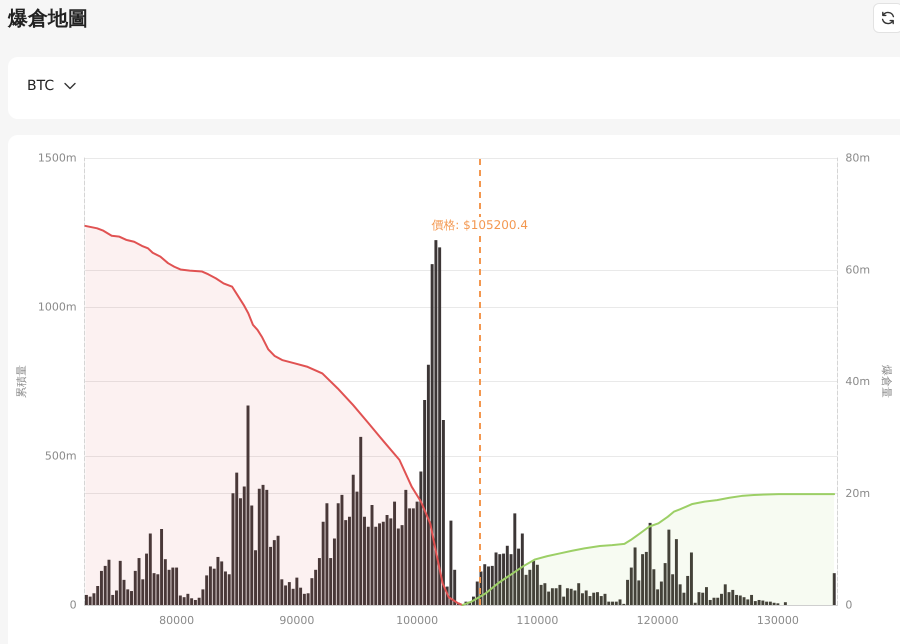 The height and width of the screenshot is (644, 900). I want to click on x-tick-label: 80000, so click(176, 620).